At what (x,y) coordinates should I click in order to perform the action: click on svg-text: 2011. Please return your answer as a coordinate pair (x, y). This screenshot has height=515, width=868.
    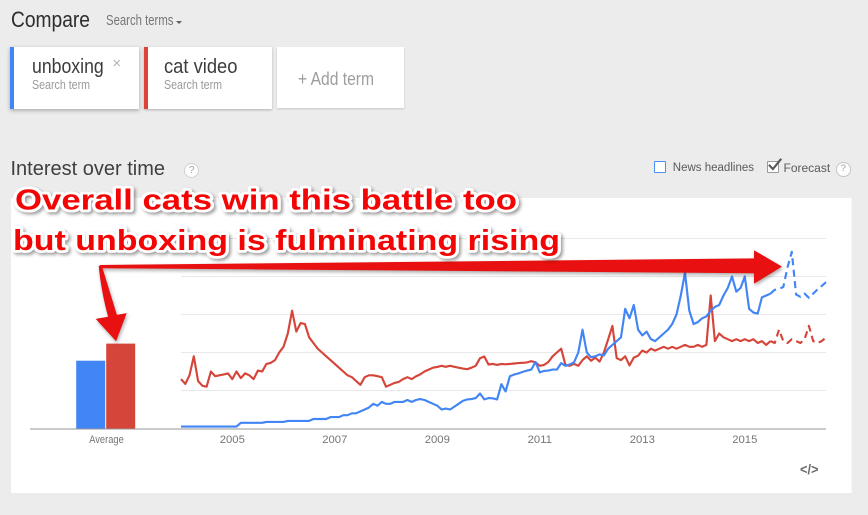
    Looking at the image, I should click on (540, 440).